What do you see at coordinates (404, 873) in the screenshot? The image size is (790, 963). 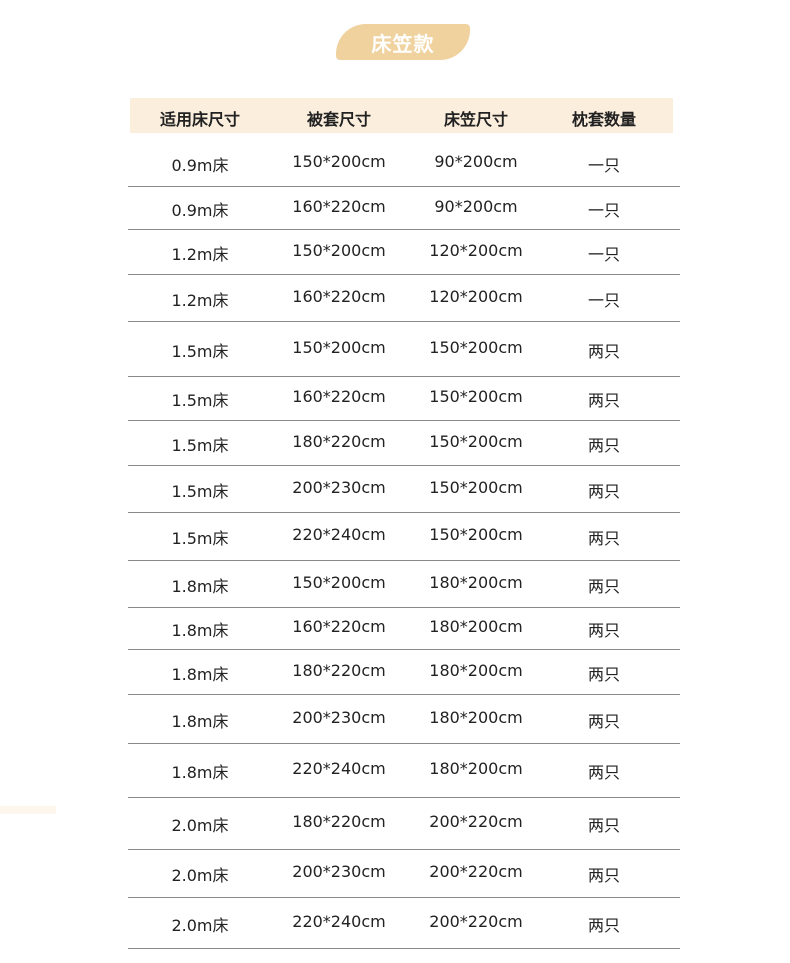 I see `table-row: 2.0m床 200*230cm 200*220cm 两只` at bounding box center [404, 873].